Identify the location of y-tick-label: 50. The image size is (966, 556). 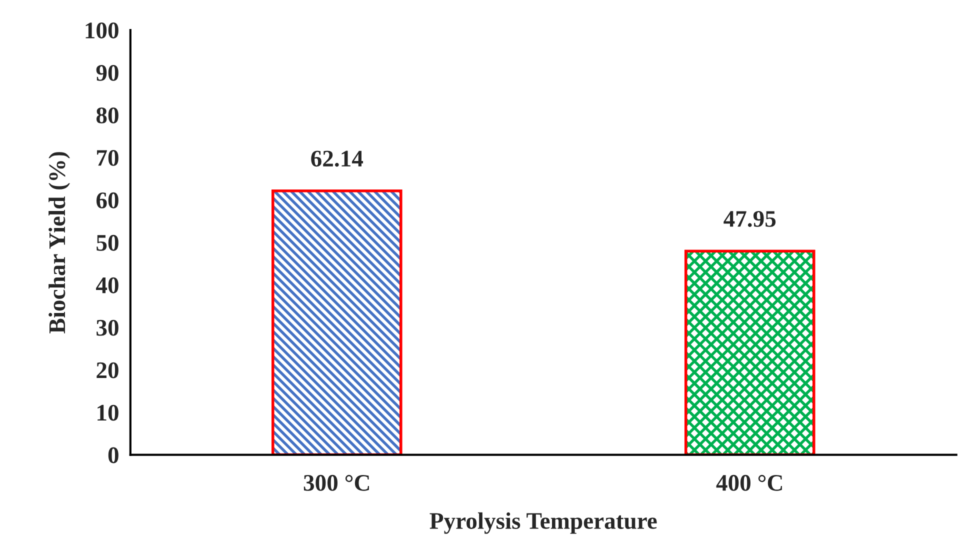
(107, 242).